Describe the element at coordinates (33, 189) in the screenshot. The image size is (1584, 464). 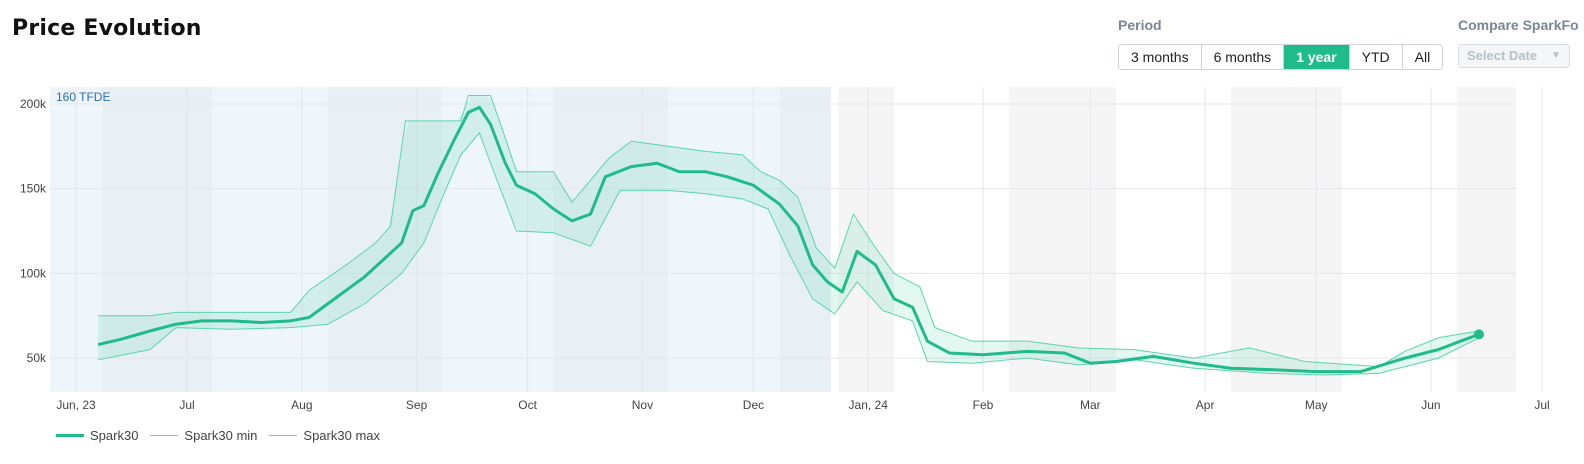
I see `y-tick-label: 150k` at that location.